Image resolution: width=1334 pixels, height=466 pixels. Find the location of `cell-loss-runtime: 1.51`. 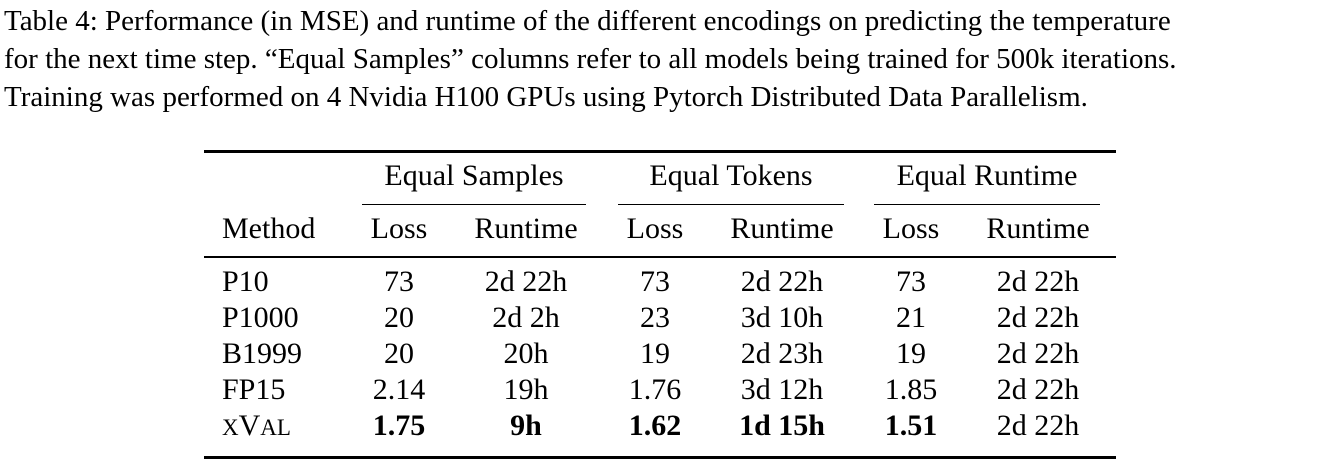

cell-loss-runtime: 1.51 is located at coordinates (911, 425).